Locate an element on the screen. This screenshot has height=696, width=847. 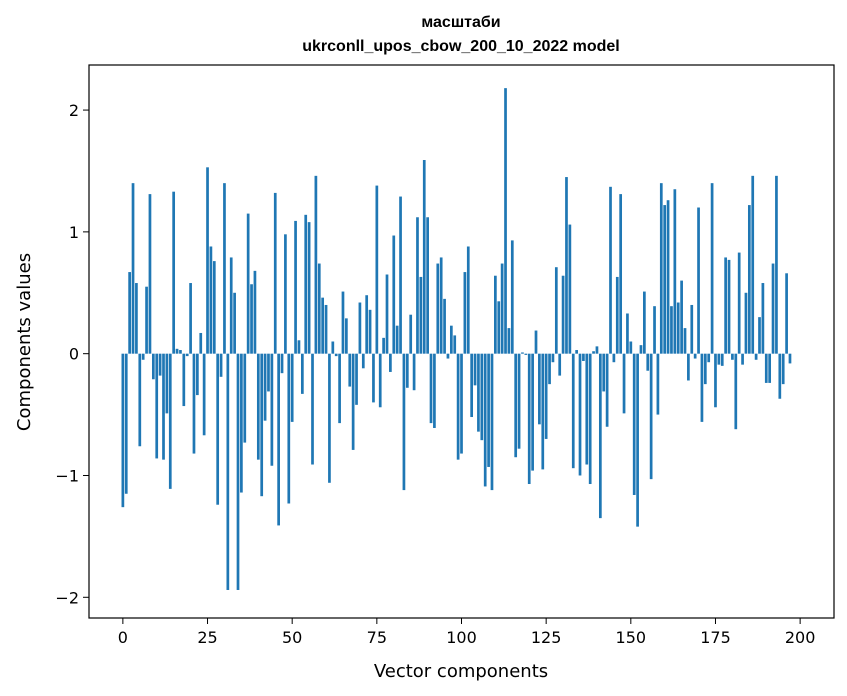
chart-title-line-2: ukrconll_upos_cbow_200_10_2022 model is located at coordinates (460, 46).